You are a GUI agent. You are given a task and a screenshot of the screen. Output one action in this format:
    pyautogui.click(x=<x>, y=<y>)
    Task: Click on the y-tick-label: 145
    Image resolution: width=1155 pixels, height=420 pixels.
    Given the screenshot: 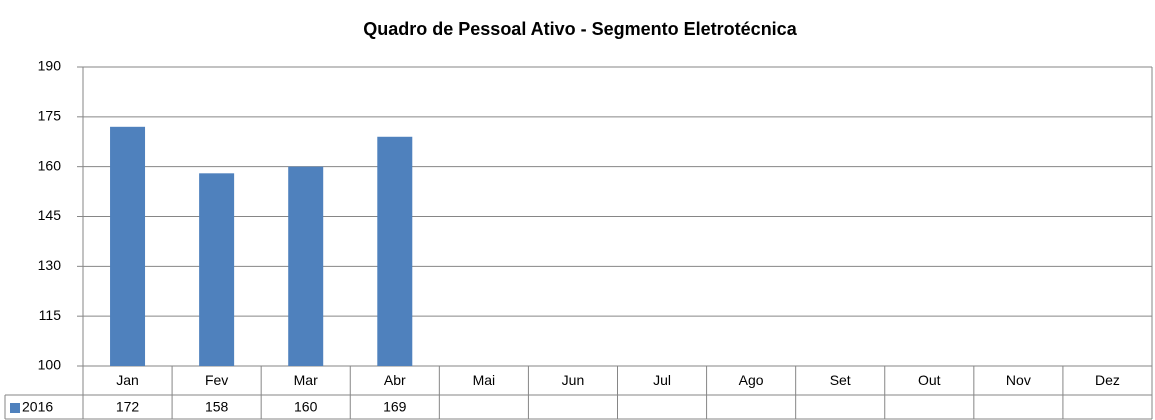 What is the action you would take?
    pyautogui.click(x=50, y=215)
    